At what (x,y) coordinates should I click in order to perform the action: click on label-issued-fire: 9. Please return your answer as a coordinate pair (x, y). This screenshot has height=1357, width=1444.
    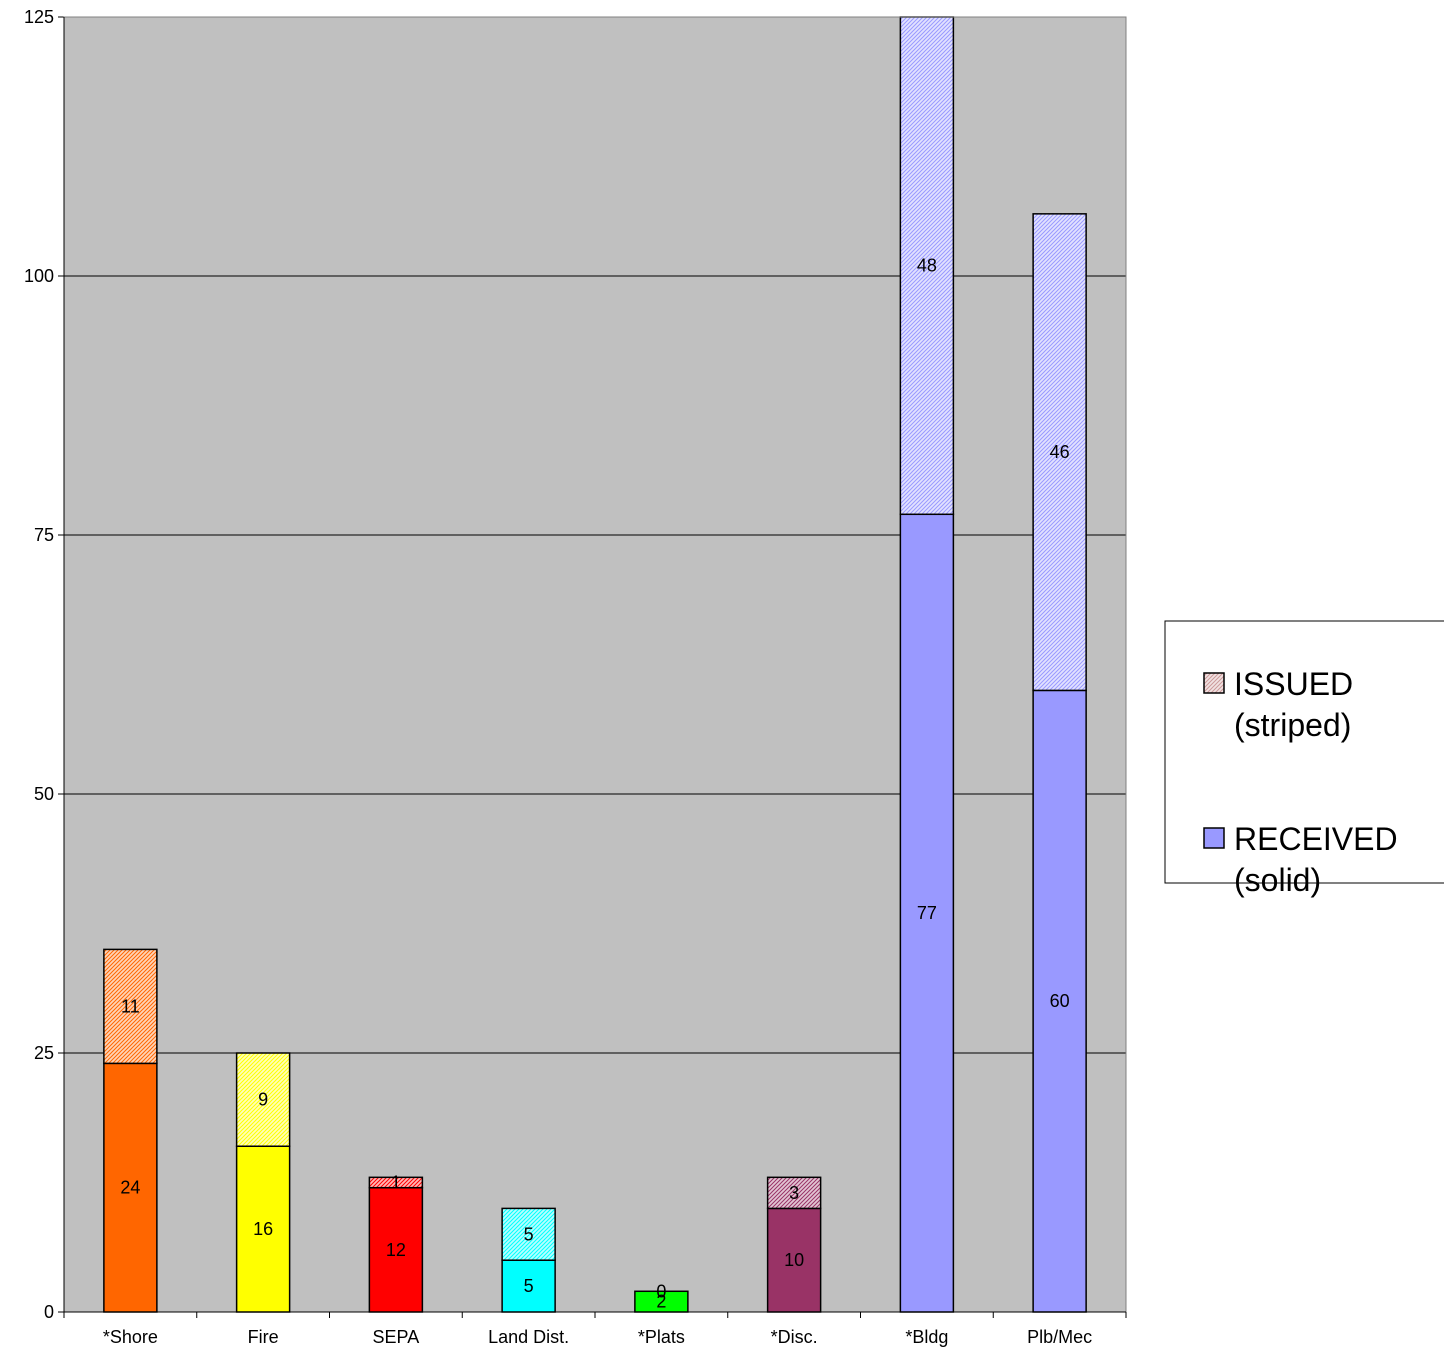
    Looking at the image, I should click on (263, 1100).